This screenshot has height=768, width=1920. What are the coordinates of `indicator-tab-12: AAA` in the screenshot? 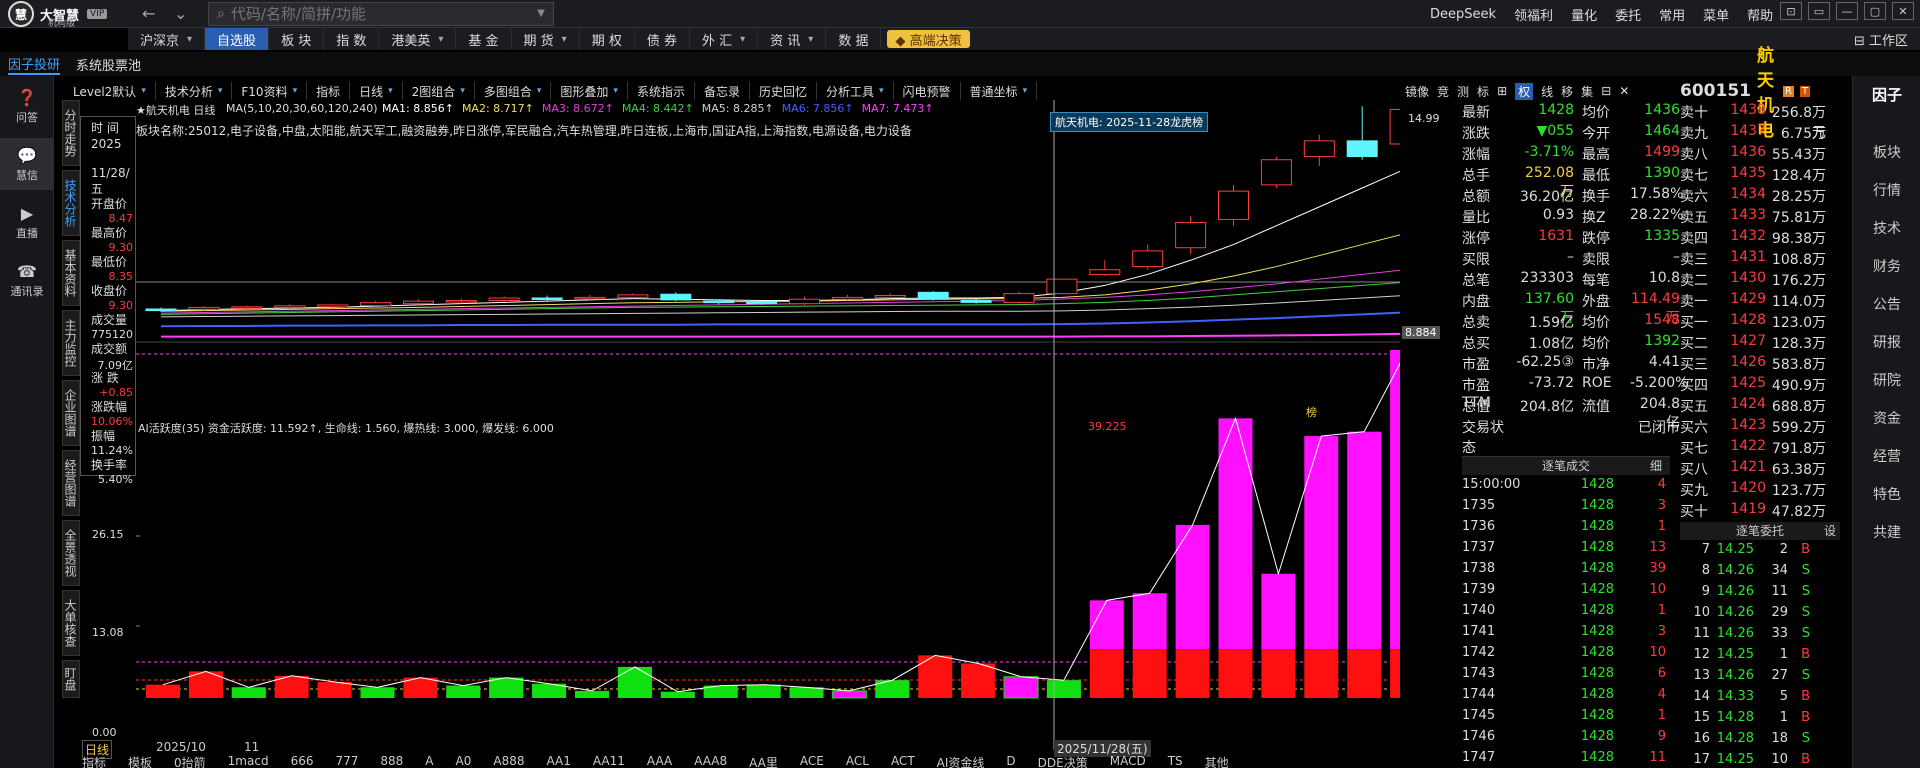 It's located at (659, 761).